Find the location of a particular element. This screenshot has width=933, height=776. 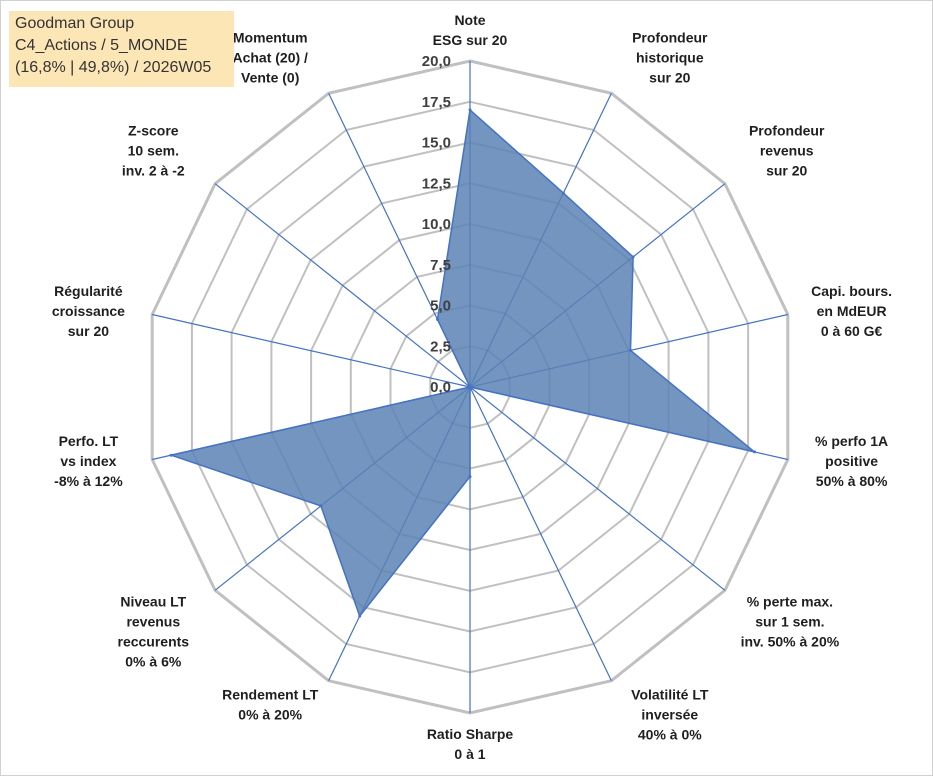

axis-label-line: Capi. bours. is located at coordinates (851, 291).